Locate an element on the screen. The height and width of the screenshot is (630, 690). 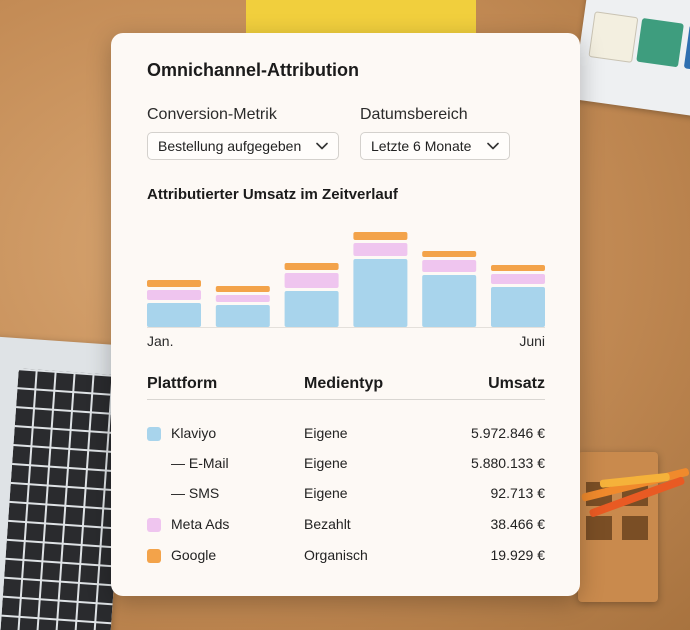
table-row-email: — E-Mail Eigene 5.880.133 € is located at coordinates (345, 464).